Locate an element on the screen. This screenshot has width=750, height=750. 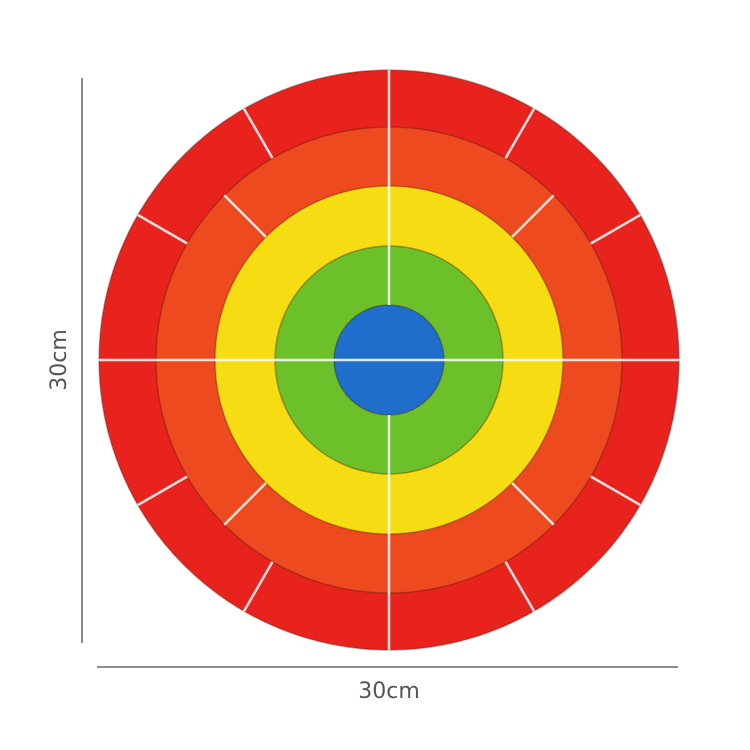
width-label: 30cm is located at coordinates (389, 691).